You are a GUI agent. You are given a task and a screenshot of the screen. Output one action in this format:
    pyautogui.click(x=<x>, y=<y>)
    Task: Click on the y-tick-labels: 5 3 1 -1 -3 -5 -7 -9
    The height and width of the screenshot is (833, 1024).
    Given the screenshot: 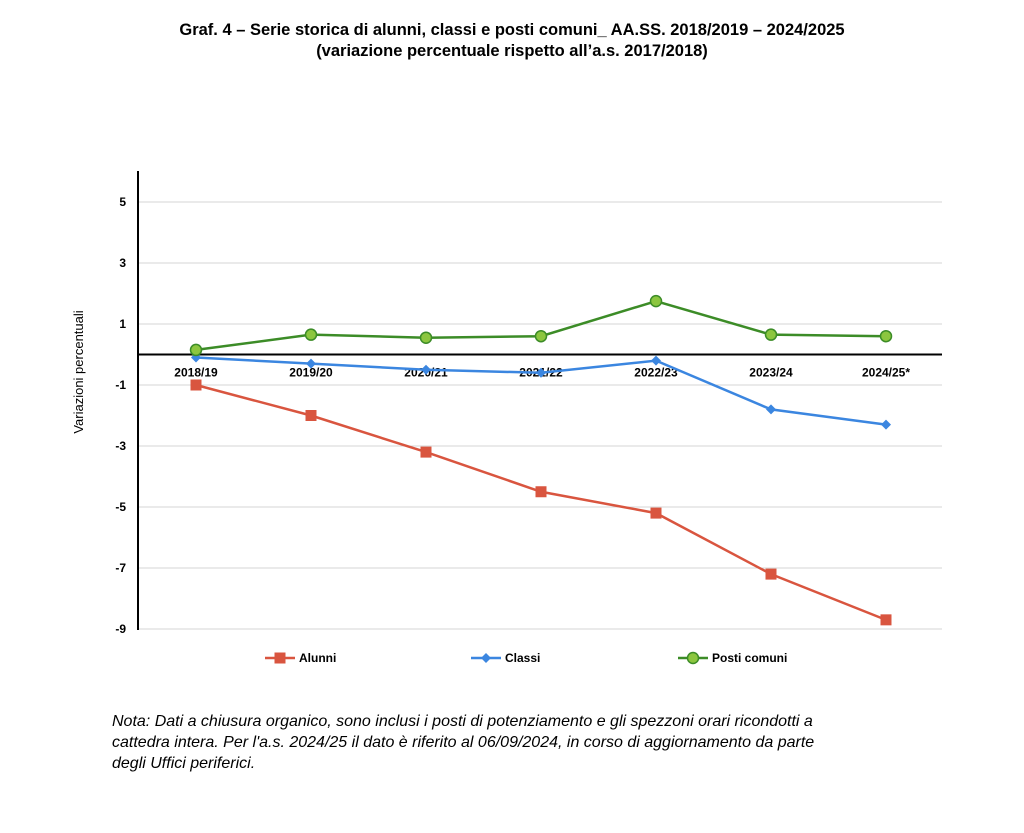 What is the action you would take?
    pyautogui.click(x=120, y=415)
    